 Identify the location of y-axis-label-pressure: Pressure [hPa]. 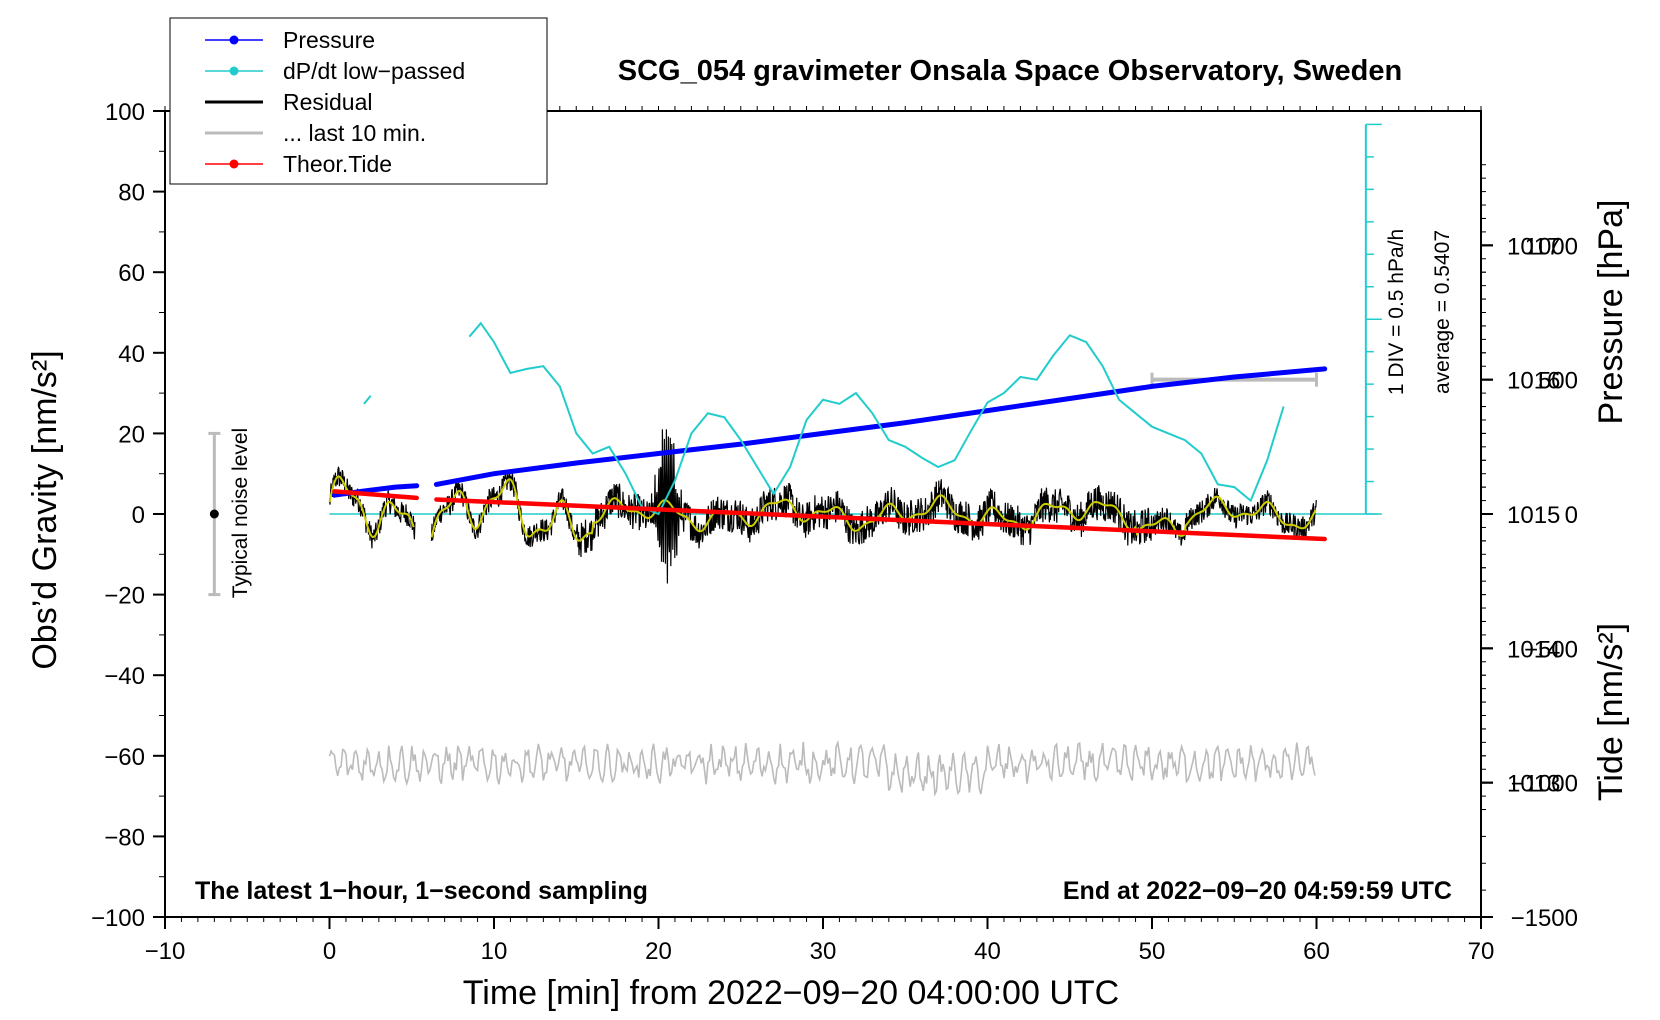
(1611, 312).